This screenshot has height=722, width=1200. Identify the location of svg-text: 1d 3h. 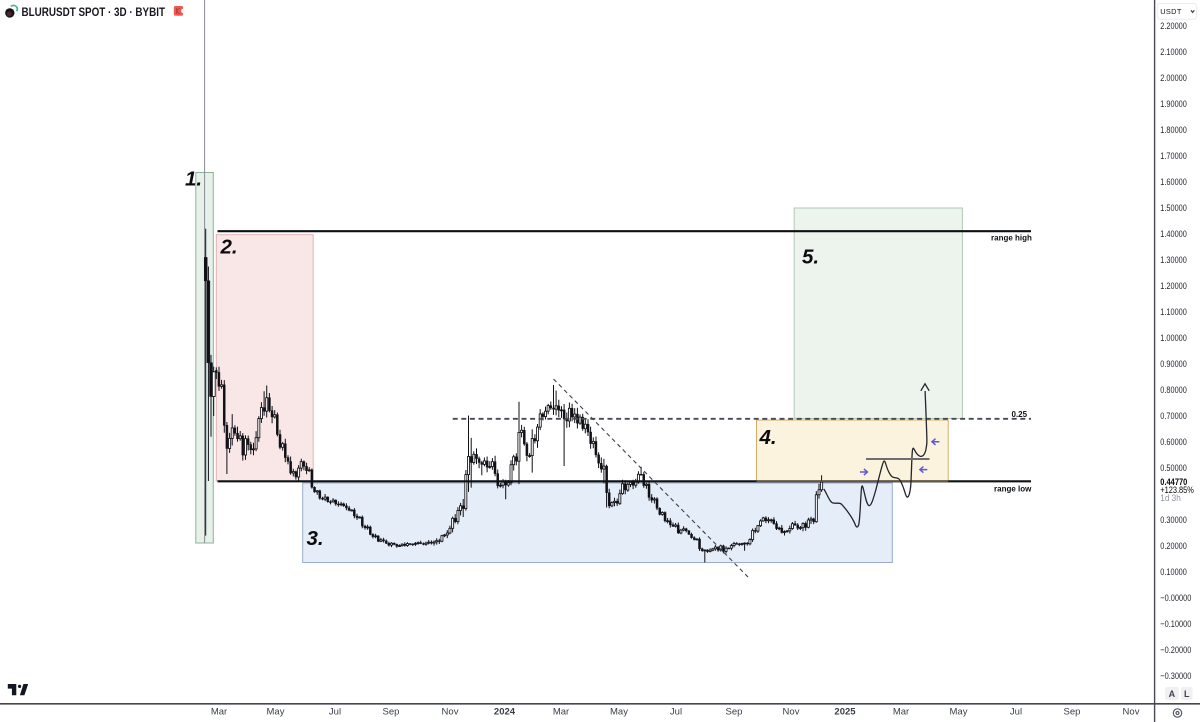
(1170, 498).